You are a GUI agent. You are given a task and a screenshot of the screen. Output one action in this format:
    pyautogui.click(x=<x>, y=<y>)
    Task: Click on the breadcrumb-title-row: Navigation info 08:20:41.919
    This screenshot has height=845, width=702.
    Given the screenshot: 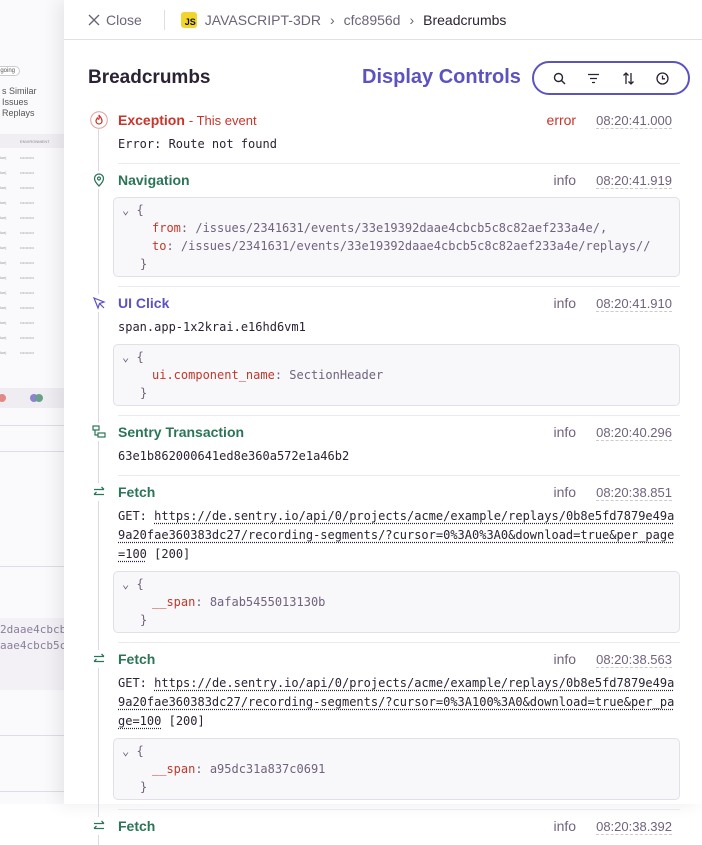 What is the action you would take?
    pyautogui.click(x=399, y=181)
    